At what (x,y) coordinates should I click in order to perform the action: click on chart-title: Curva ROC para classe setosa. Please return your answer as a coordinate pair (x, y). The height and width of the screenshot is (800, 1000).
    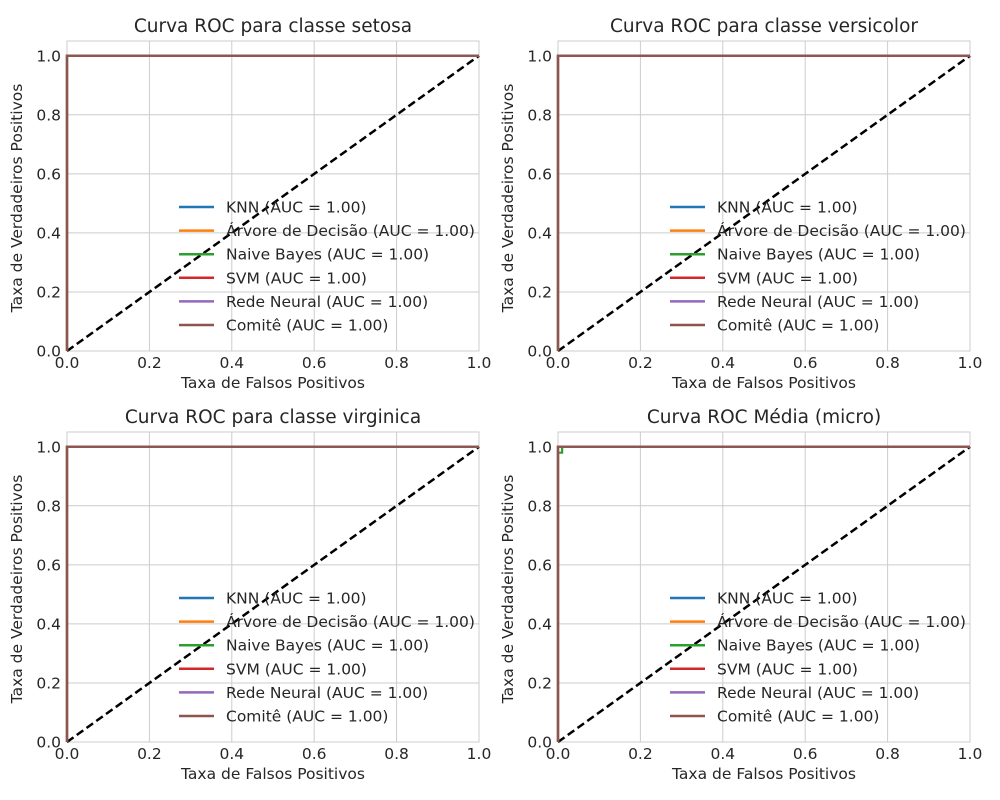
    Looking at the image, I should click on (273, 26).